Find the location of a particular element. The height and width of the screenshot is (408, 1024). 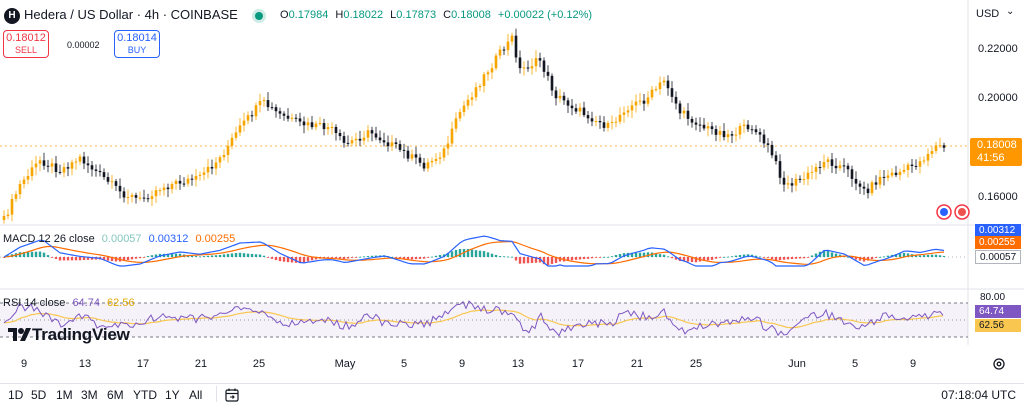

sell-button: 0.18012 SELL is located at coordinates (26, 44).